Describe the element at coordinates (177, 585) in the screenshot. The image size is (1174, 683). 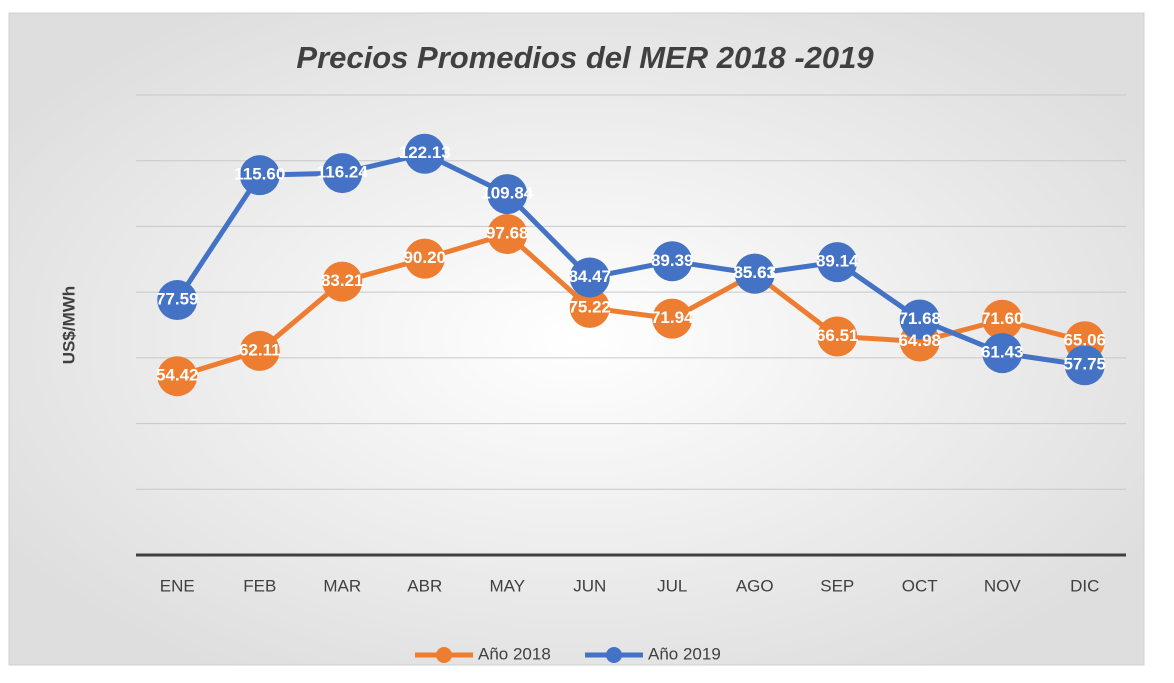
I see `x-tick-label: ENE` at that location.